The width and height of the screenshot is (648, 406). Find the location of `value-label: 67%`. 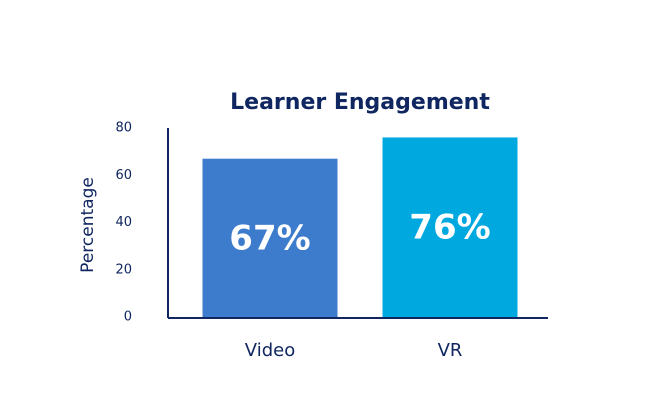

value-label: 67% is located at coordinates (269, 238).